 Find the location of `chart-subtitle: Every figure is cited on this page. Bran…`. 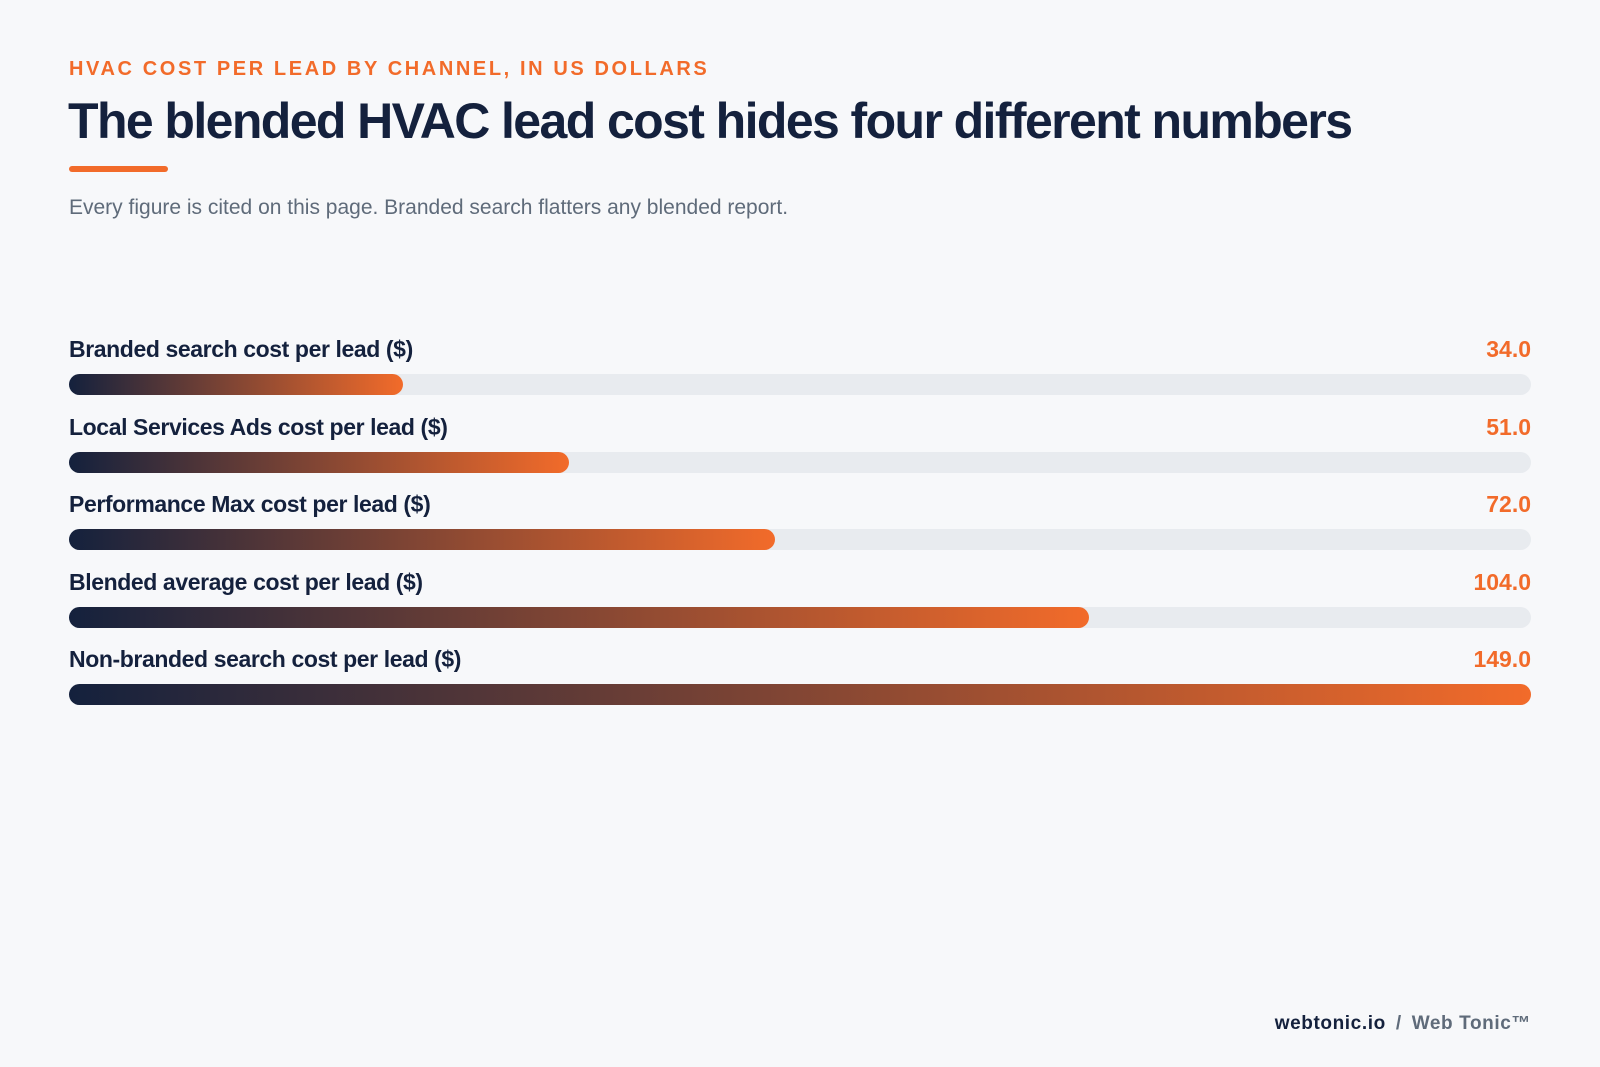

chart-subtitle: Every figure is cited on this page. Bran… is located at coordinates (429, 207).